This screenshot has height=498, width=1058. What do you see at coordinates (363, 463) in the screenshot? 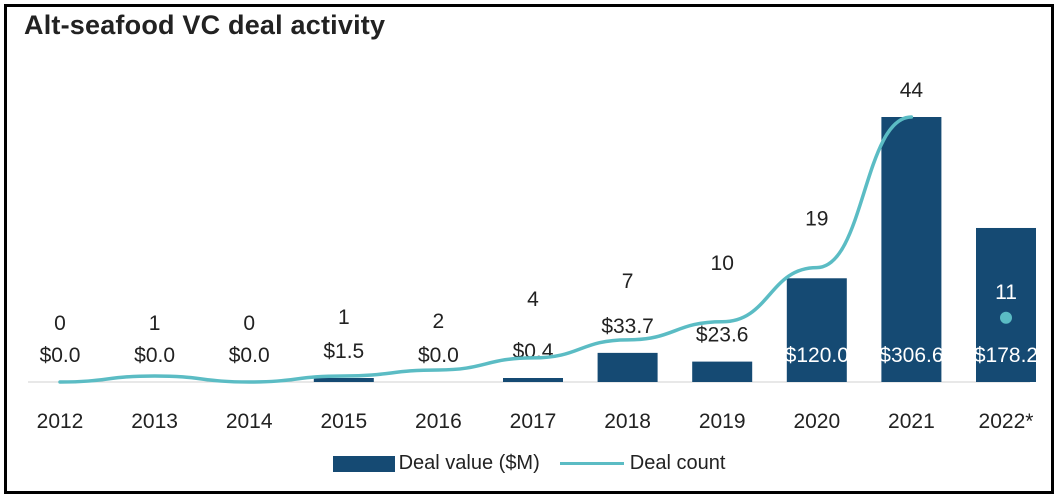
I see `legend-swatch-bar` at bounding box center [363, 463].